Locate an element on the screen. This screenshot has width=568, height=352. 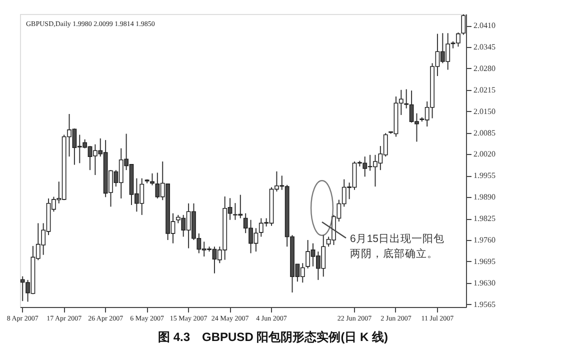
y-tick-label: 1.9890 is located at coordinates (485, 197).